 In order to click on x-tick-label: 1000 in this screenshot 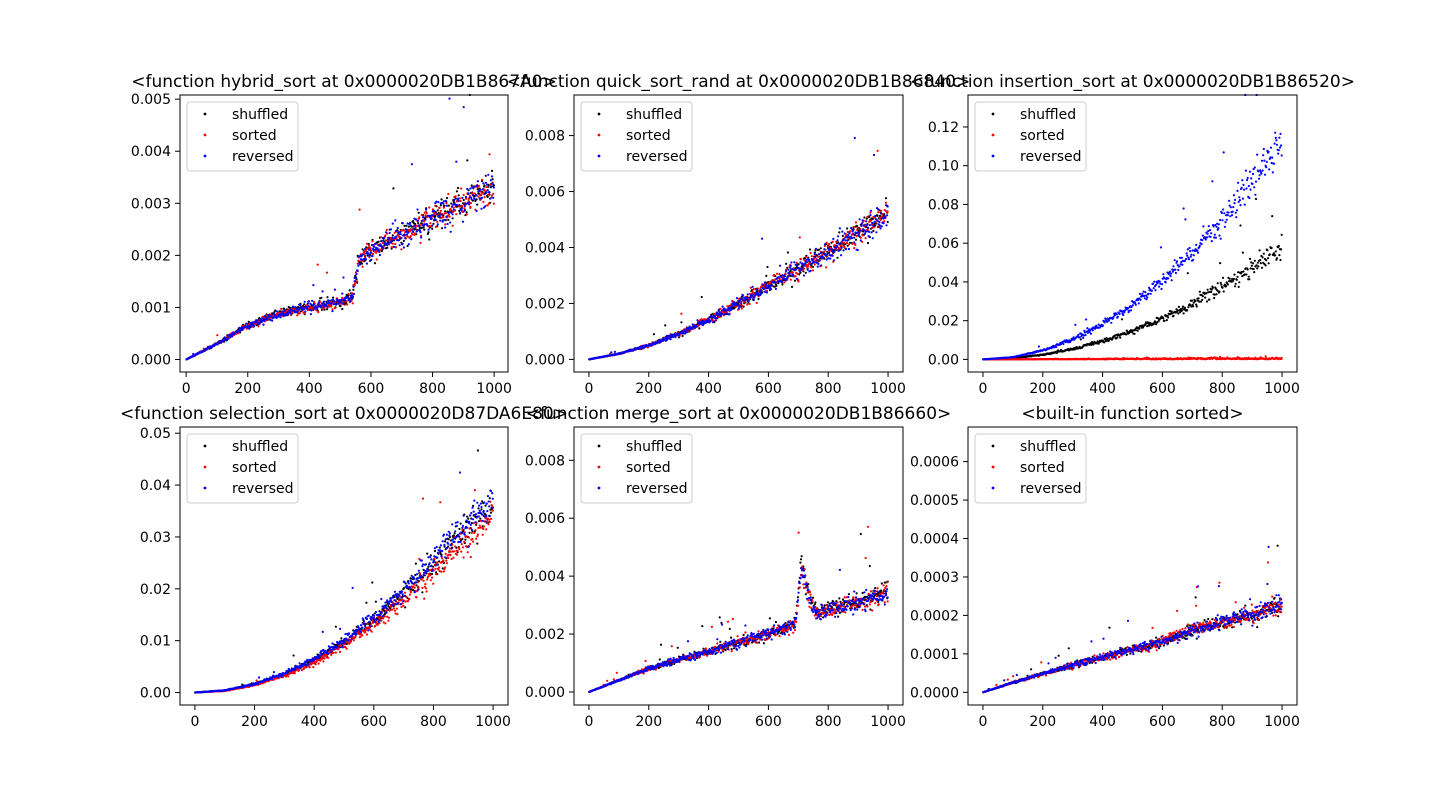, I will do `click(494, 389)`.